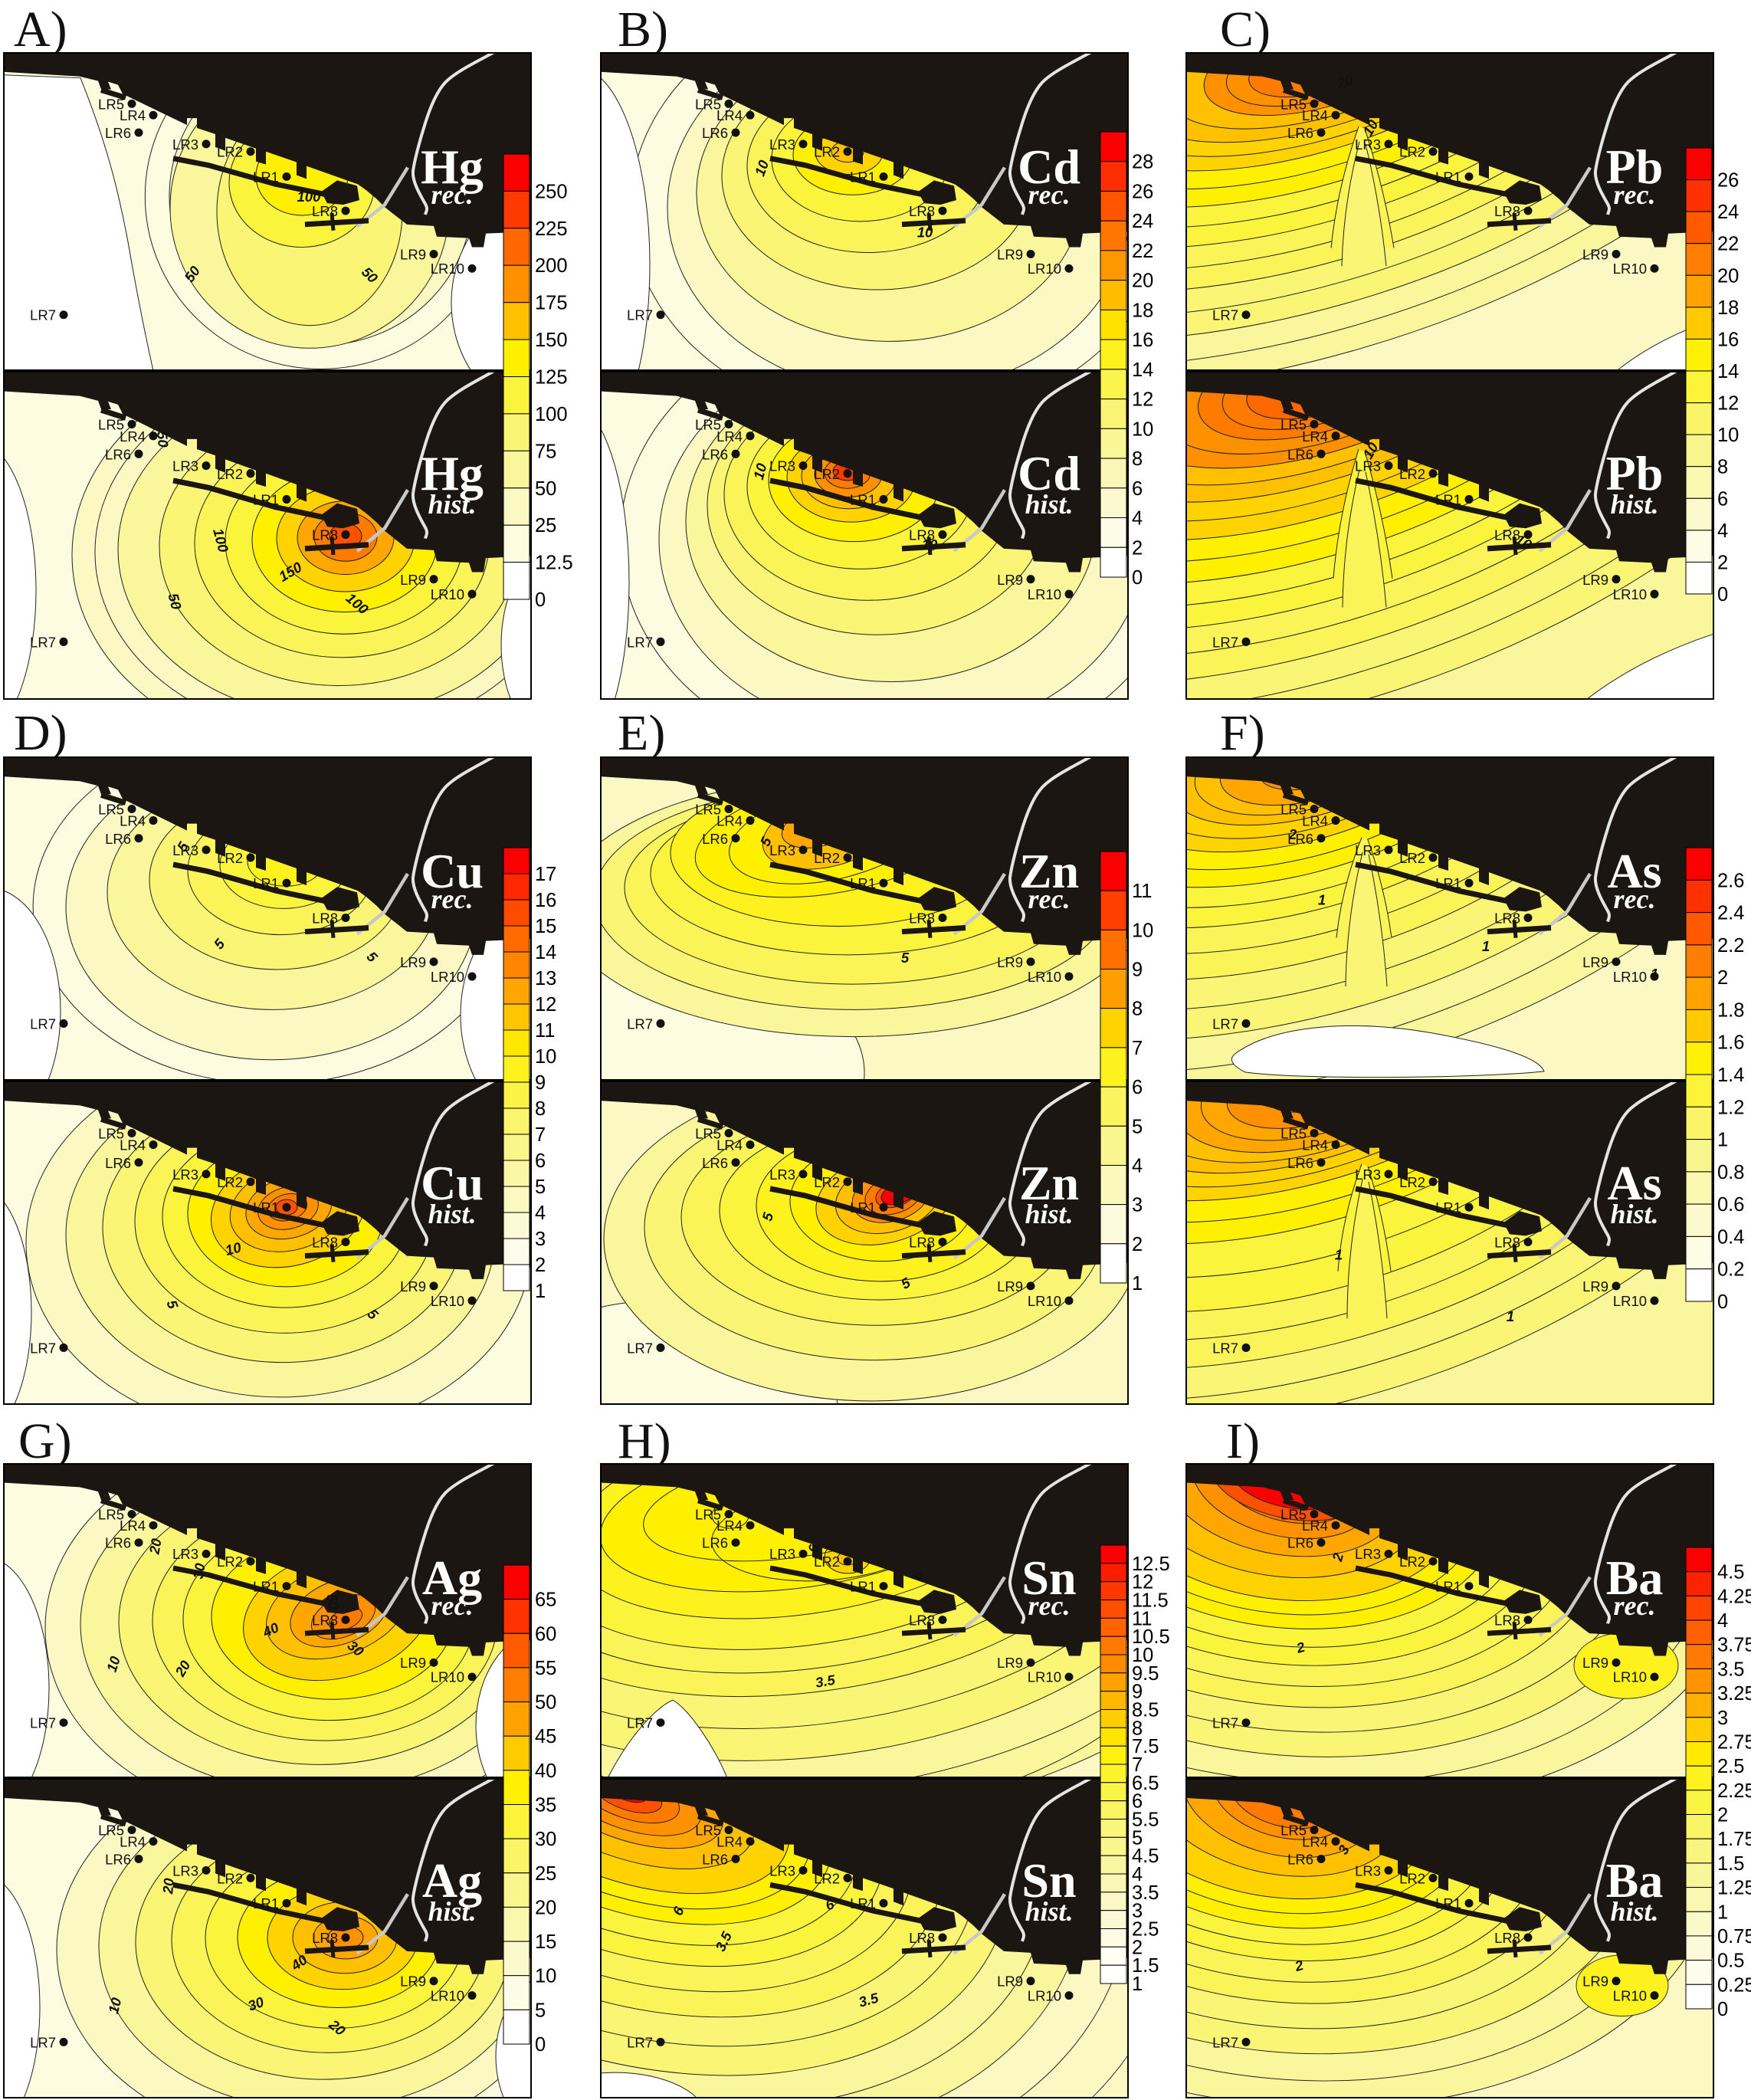 This screenshot has width=1751, height=2100. I want to click on svg-text: 65, so click(545, 1600).